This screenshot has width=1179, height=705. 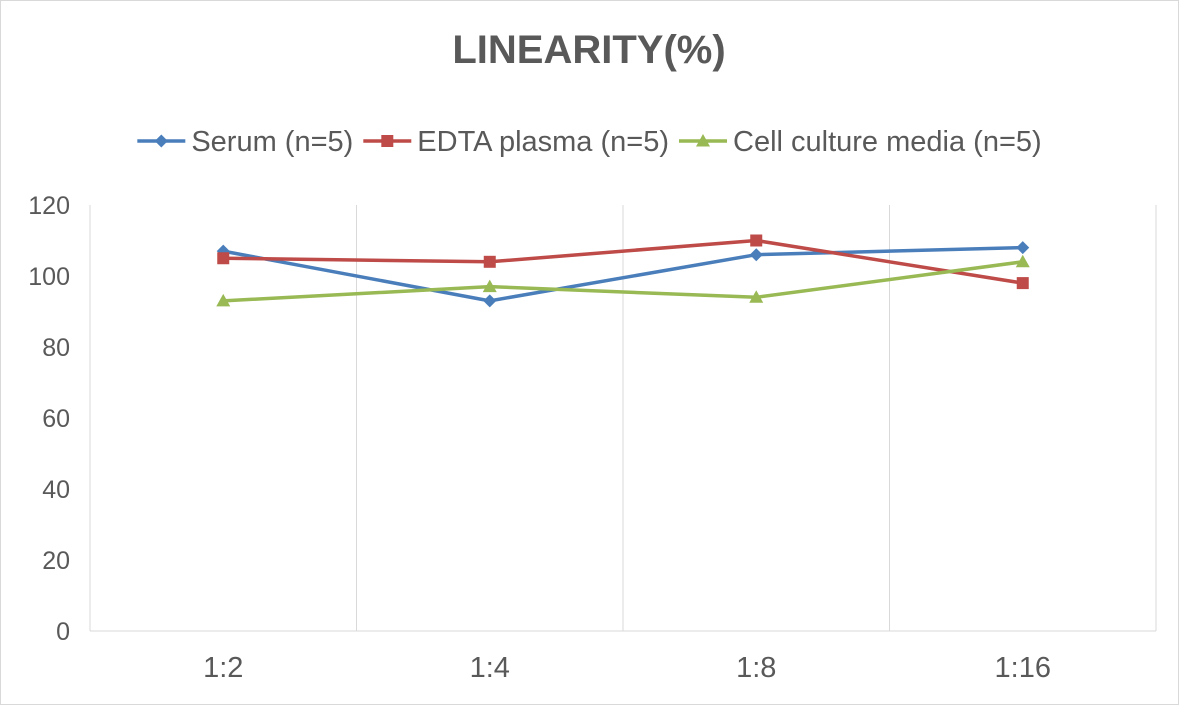 What do you see at coordinates (627, 668) in the screenshot?
I see `x-axis: 1:2 1:4 1:8 1:16` at bounding box center [627, 668].